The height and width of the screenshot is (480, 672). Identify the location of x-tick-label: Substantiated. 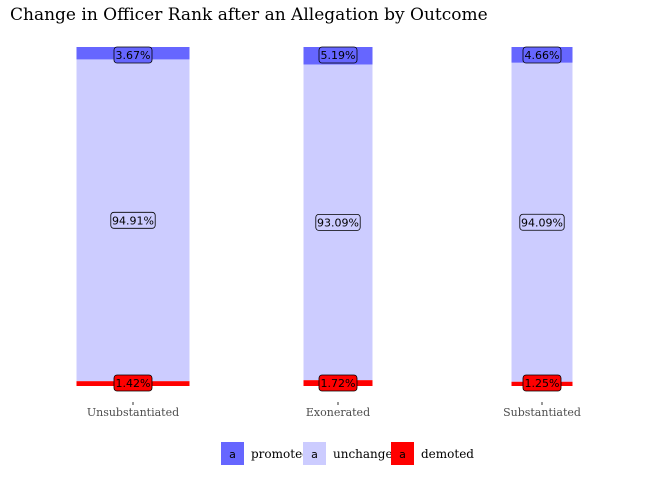
(542, 412).